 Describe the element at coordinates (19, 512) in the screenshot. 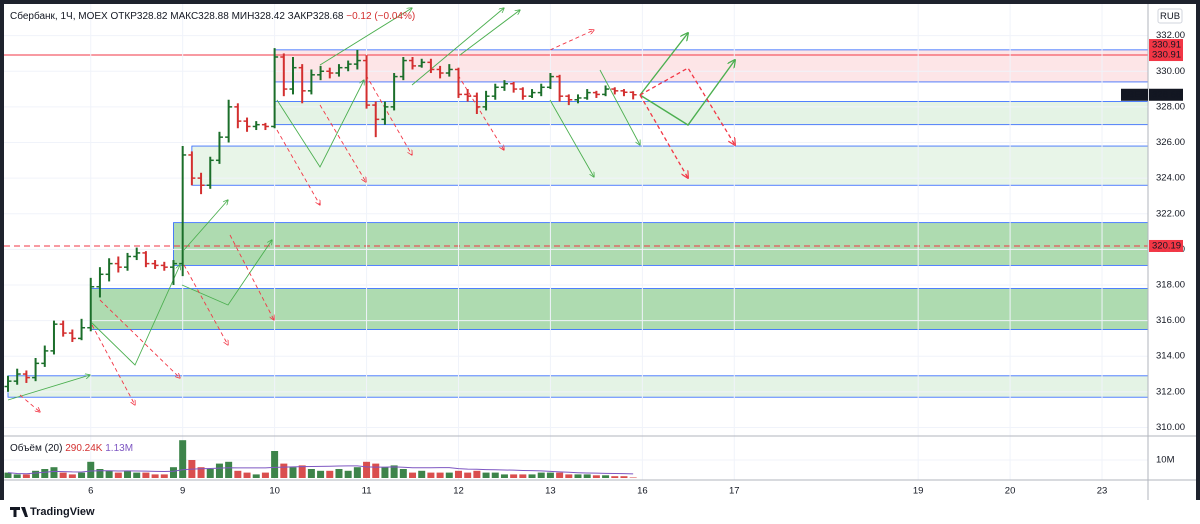

I see `logo-icon` at that location.